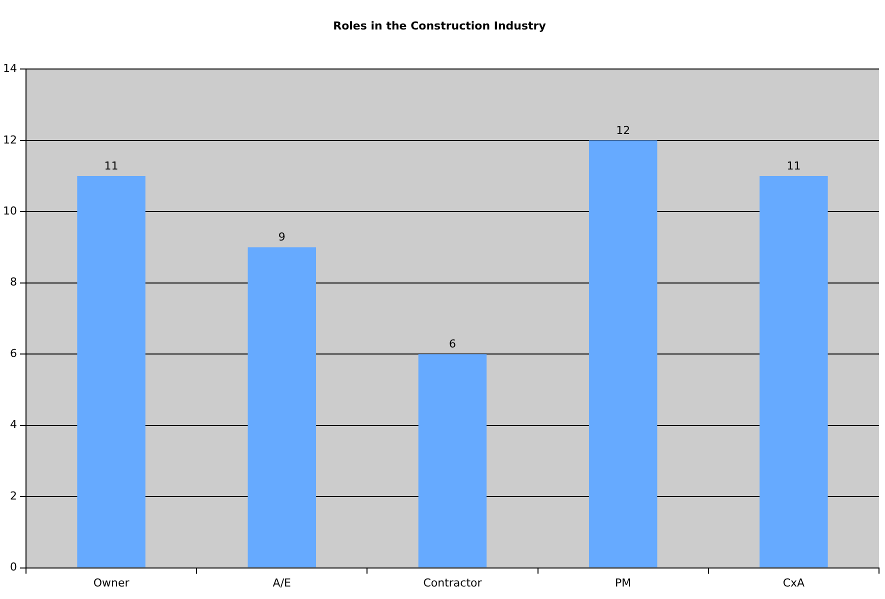 The height and width of the screenshot is (599, 885). I want to click on y-tick-label: 6, so click(13, 353).